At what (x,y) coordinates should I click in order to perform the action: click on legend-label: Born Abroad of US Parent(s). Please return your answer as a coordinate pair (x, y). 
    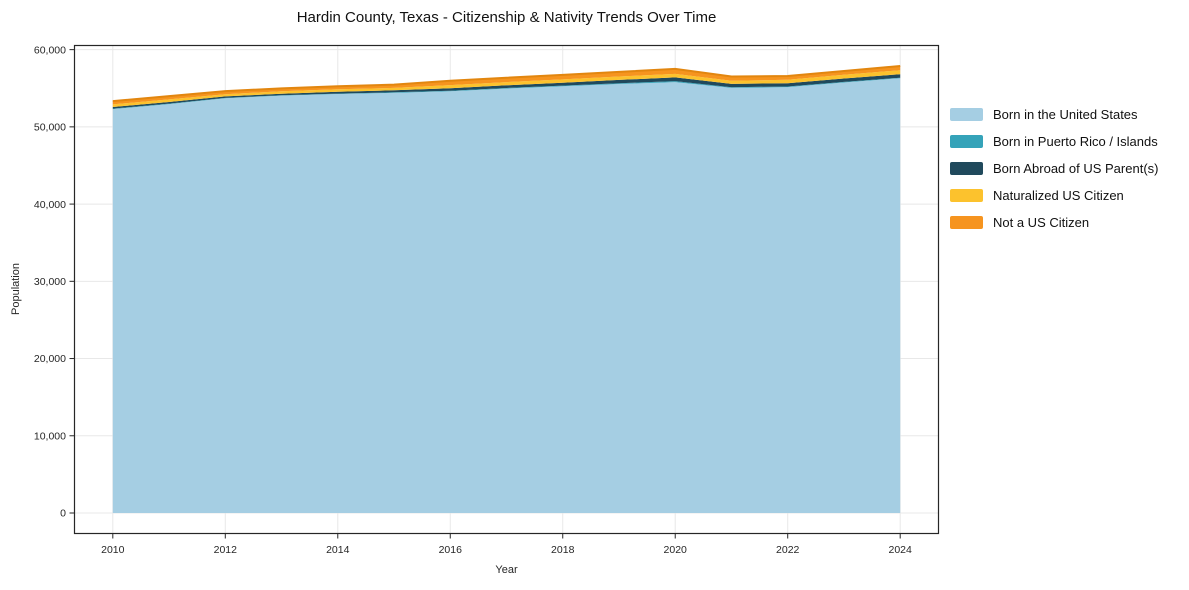
    Looking at the image, I should click on (1076, 168).